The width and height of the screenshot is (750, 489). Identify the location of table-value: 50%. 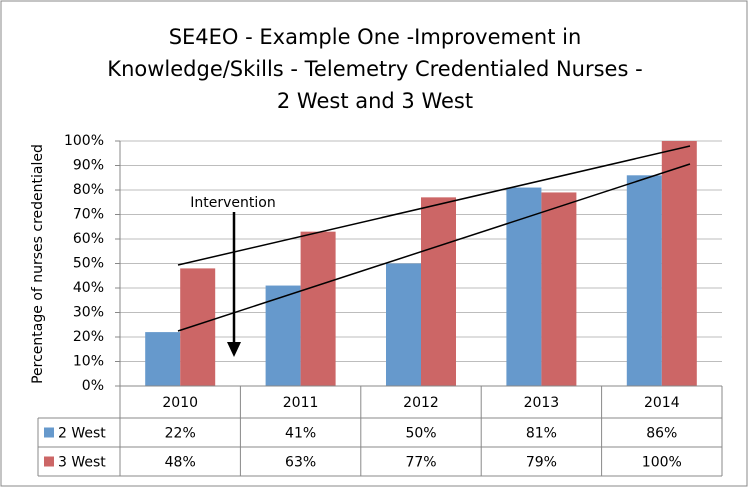
(420, 434).